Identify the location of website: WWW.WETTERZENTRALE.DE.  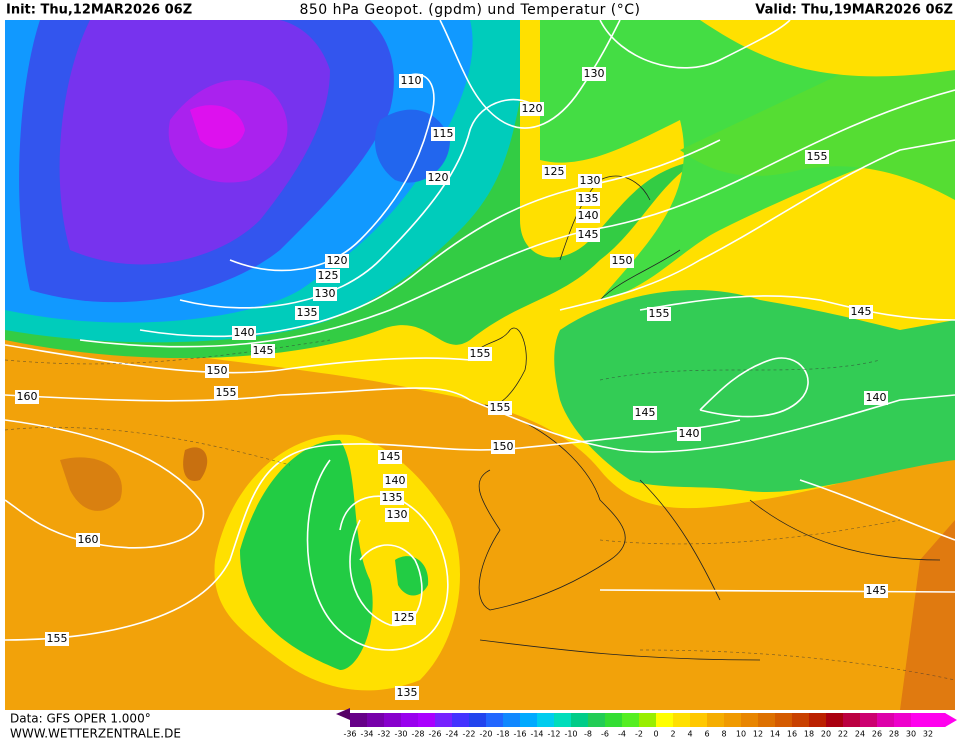
(95, 734).